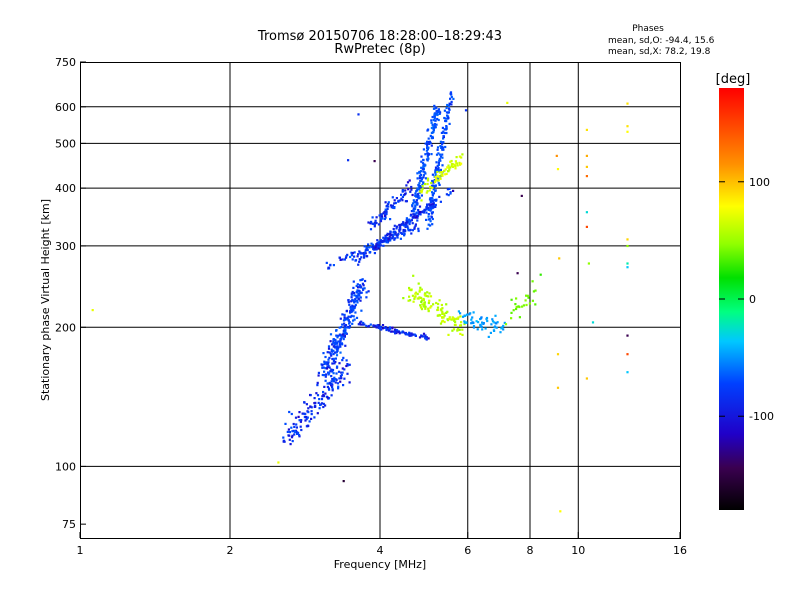 The width and height of the screenshot is (800, 600). Describe the element at coordinates (648, 29) in the screenshot. I see `phase-stats-heading: Phases` at that location.